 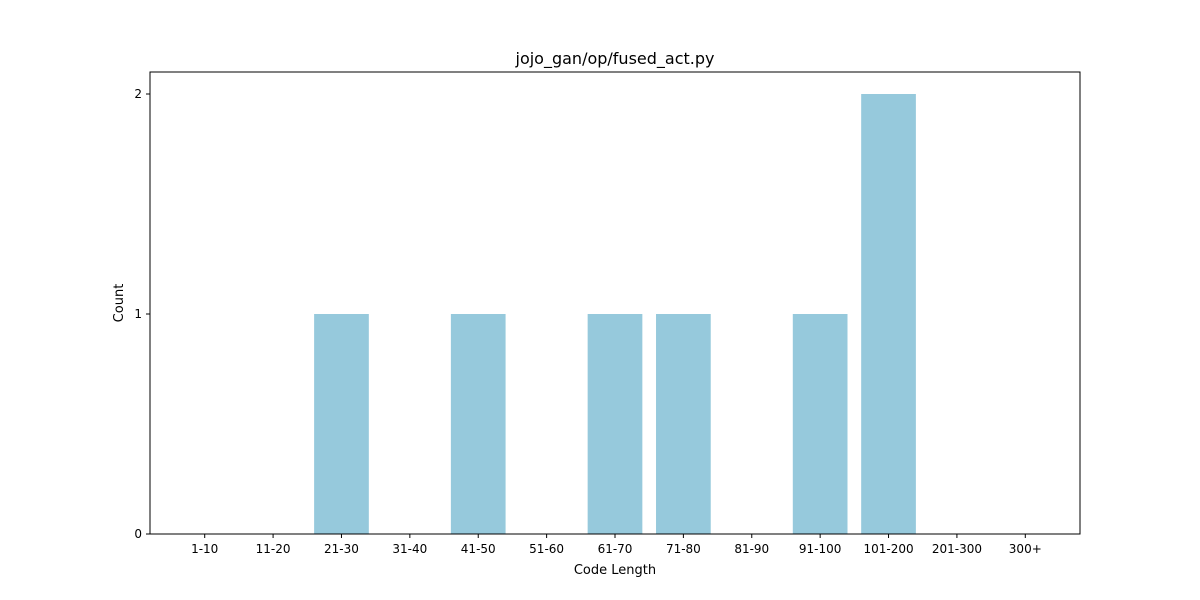 I want to click on x-tick-label: 300+, so click(x=1025, y=549).